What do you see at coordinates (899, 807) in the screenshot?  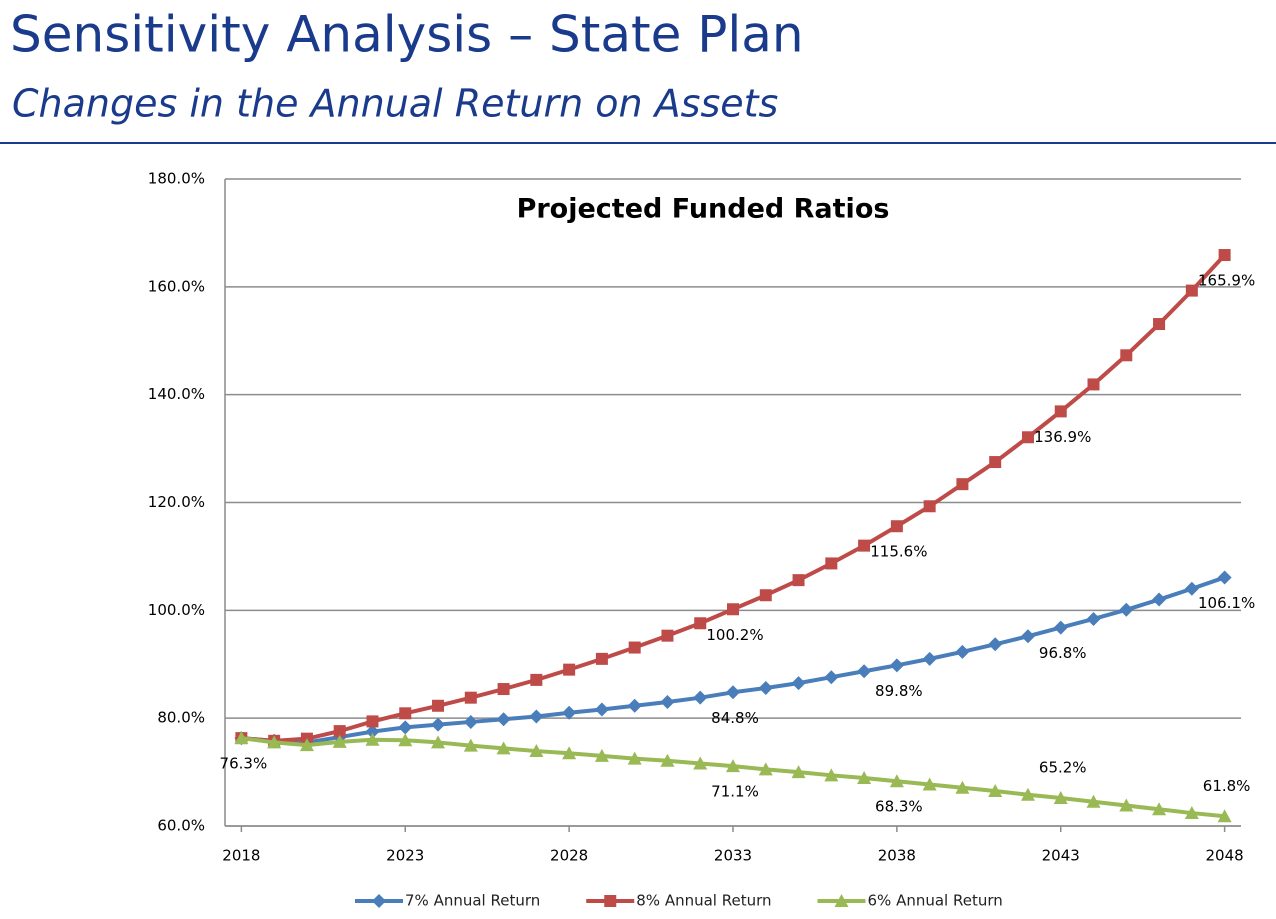 I see `data-label: 68.3%` at bounding box center [899, 807].